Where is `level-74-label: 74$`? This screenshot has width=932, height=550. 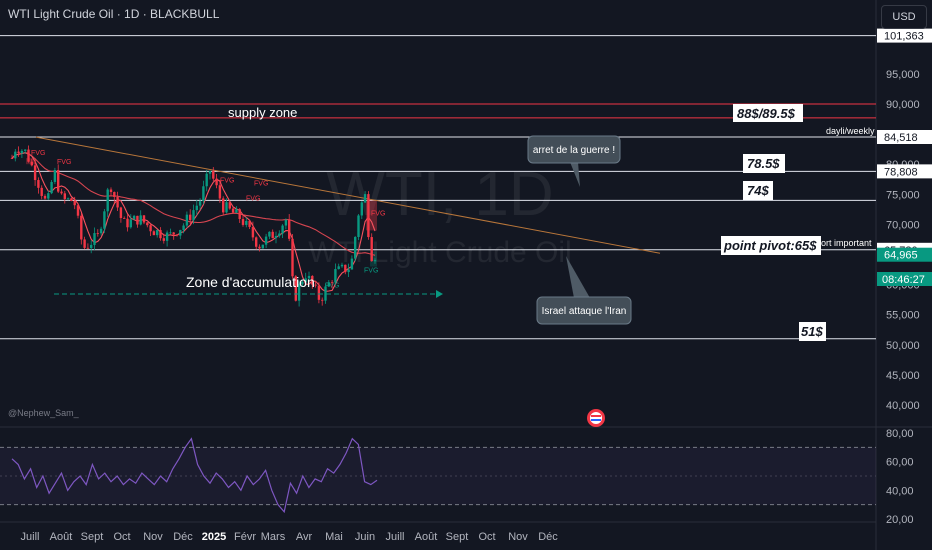
level-74-label: 74$ is located at coordinates (758, 190).